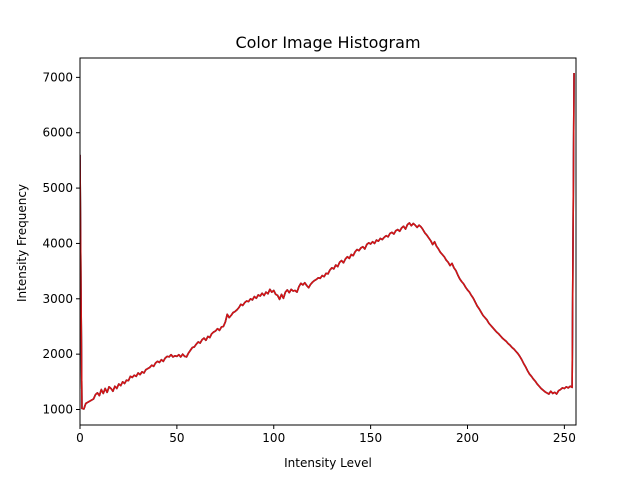 Image resolution: width=640 pixels, height=480 pixels. Describe the element at coordinates (57, 188) in the screenshot. I see `y-tick-label: 5000` at that location.